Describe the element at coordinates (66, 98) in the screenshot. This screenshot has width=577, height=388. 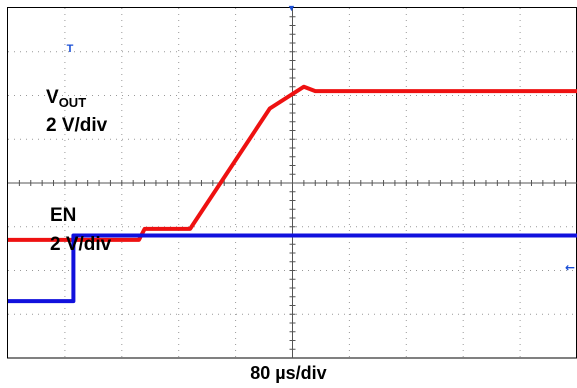
I see `vout-label: VOUT` at that location.